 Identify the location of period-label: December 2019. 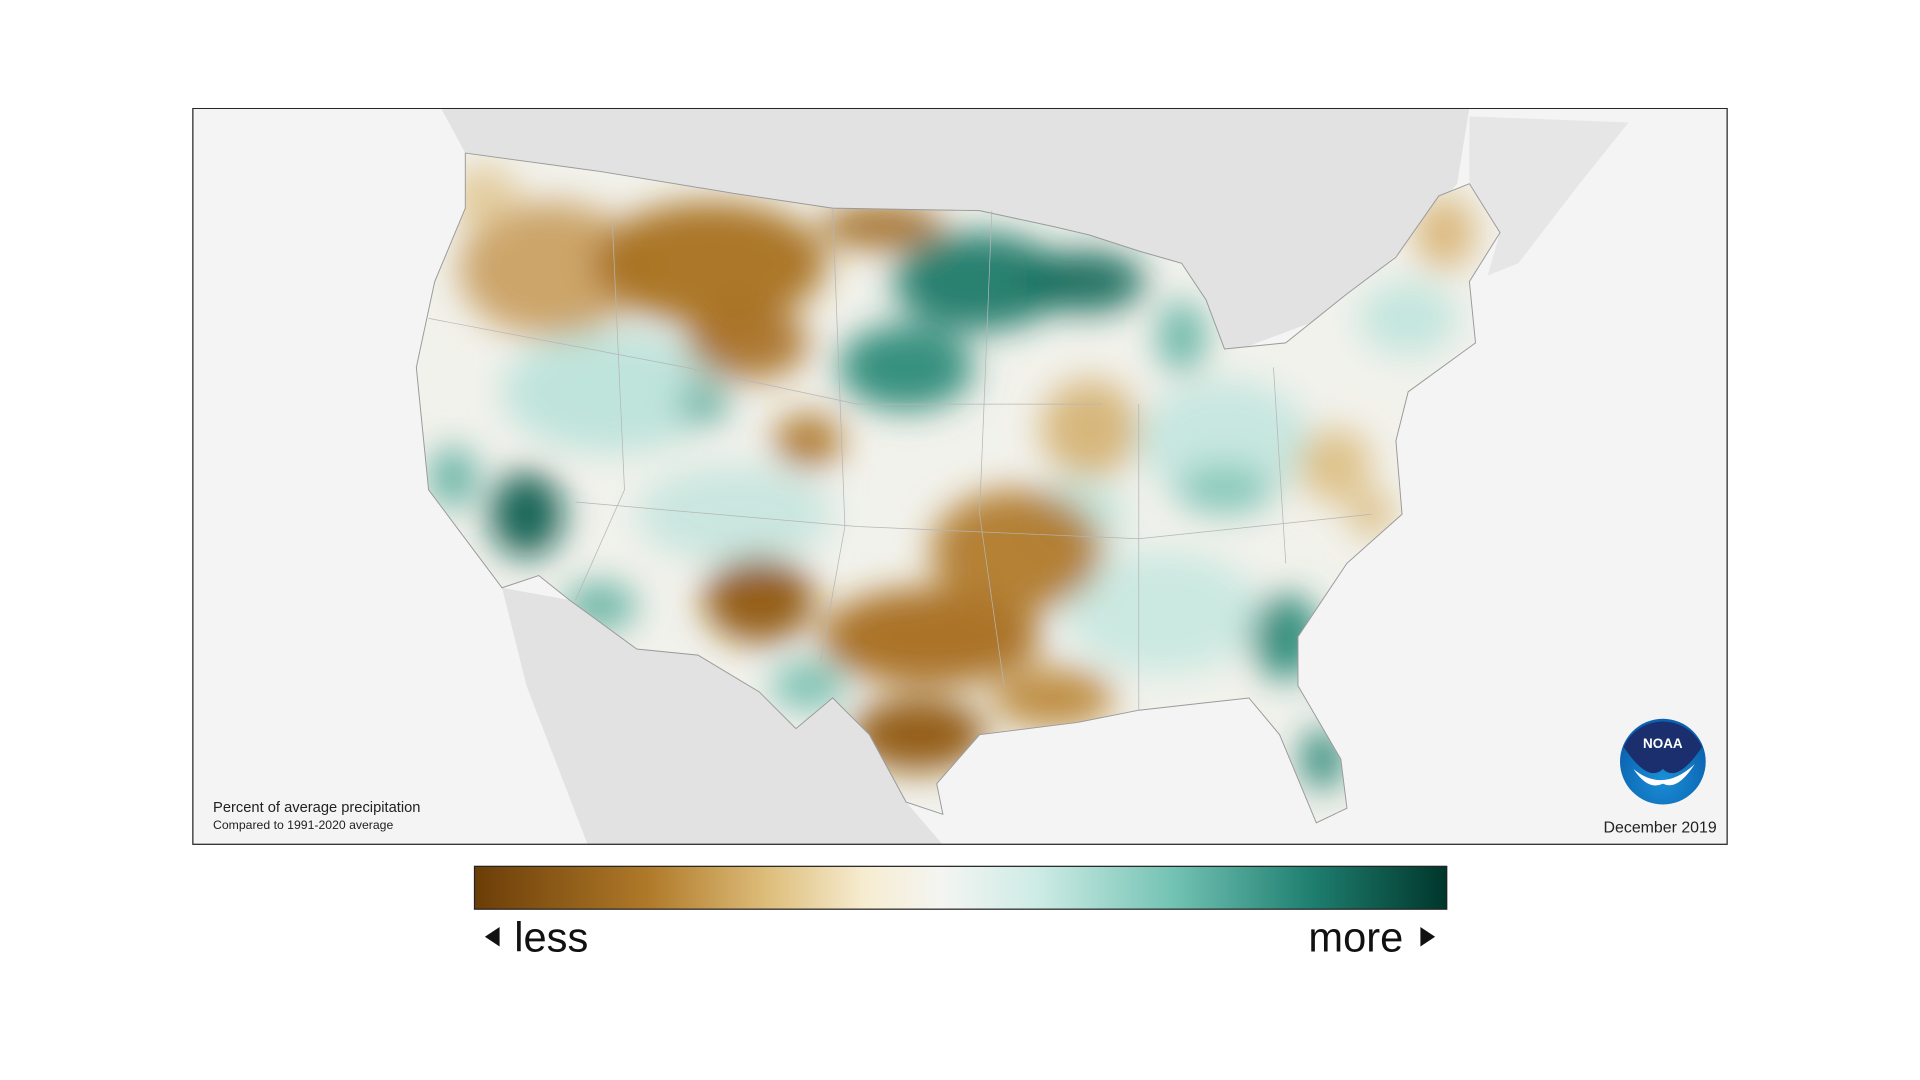
(1660, 828).